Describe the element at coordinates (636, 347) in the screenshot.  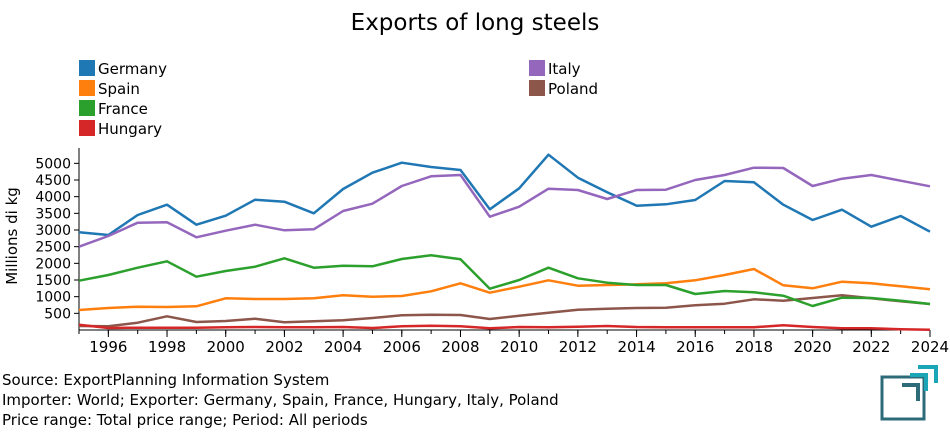
I see `x-tick-label: 2014` at that location.